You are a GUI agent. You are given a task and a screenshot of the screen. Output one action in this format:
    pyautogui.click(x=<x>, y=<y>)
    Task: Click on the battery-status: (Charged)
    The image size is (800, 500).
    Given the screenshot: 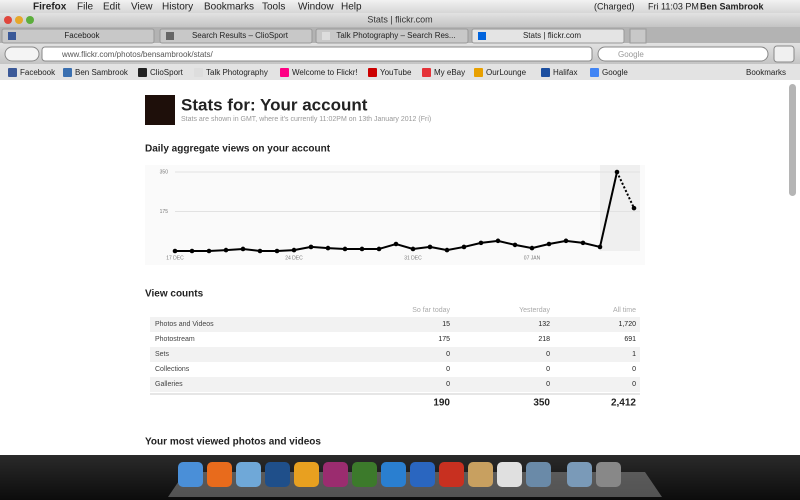 What is the action you would take?
    pyautogui.click(x=614, y=6)
    